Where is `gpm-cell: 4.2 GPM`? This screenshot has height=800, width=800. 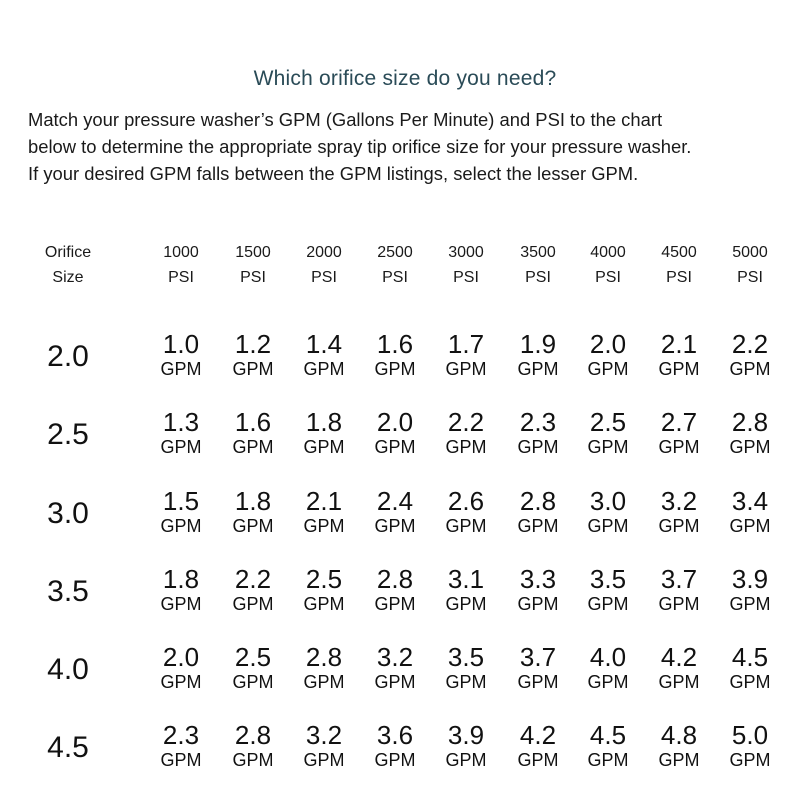
gpm-cell: 4.2 GPM is located at coordinates (537, 746).